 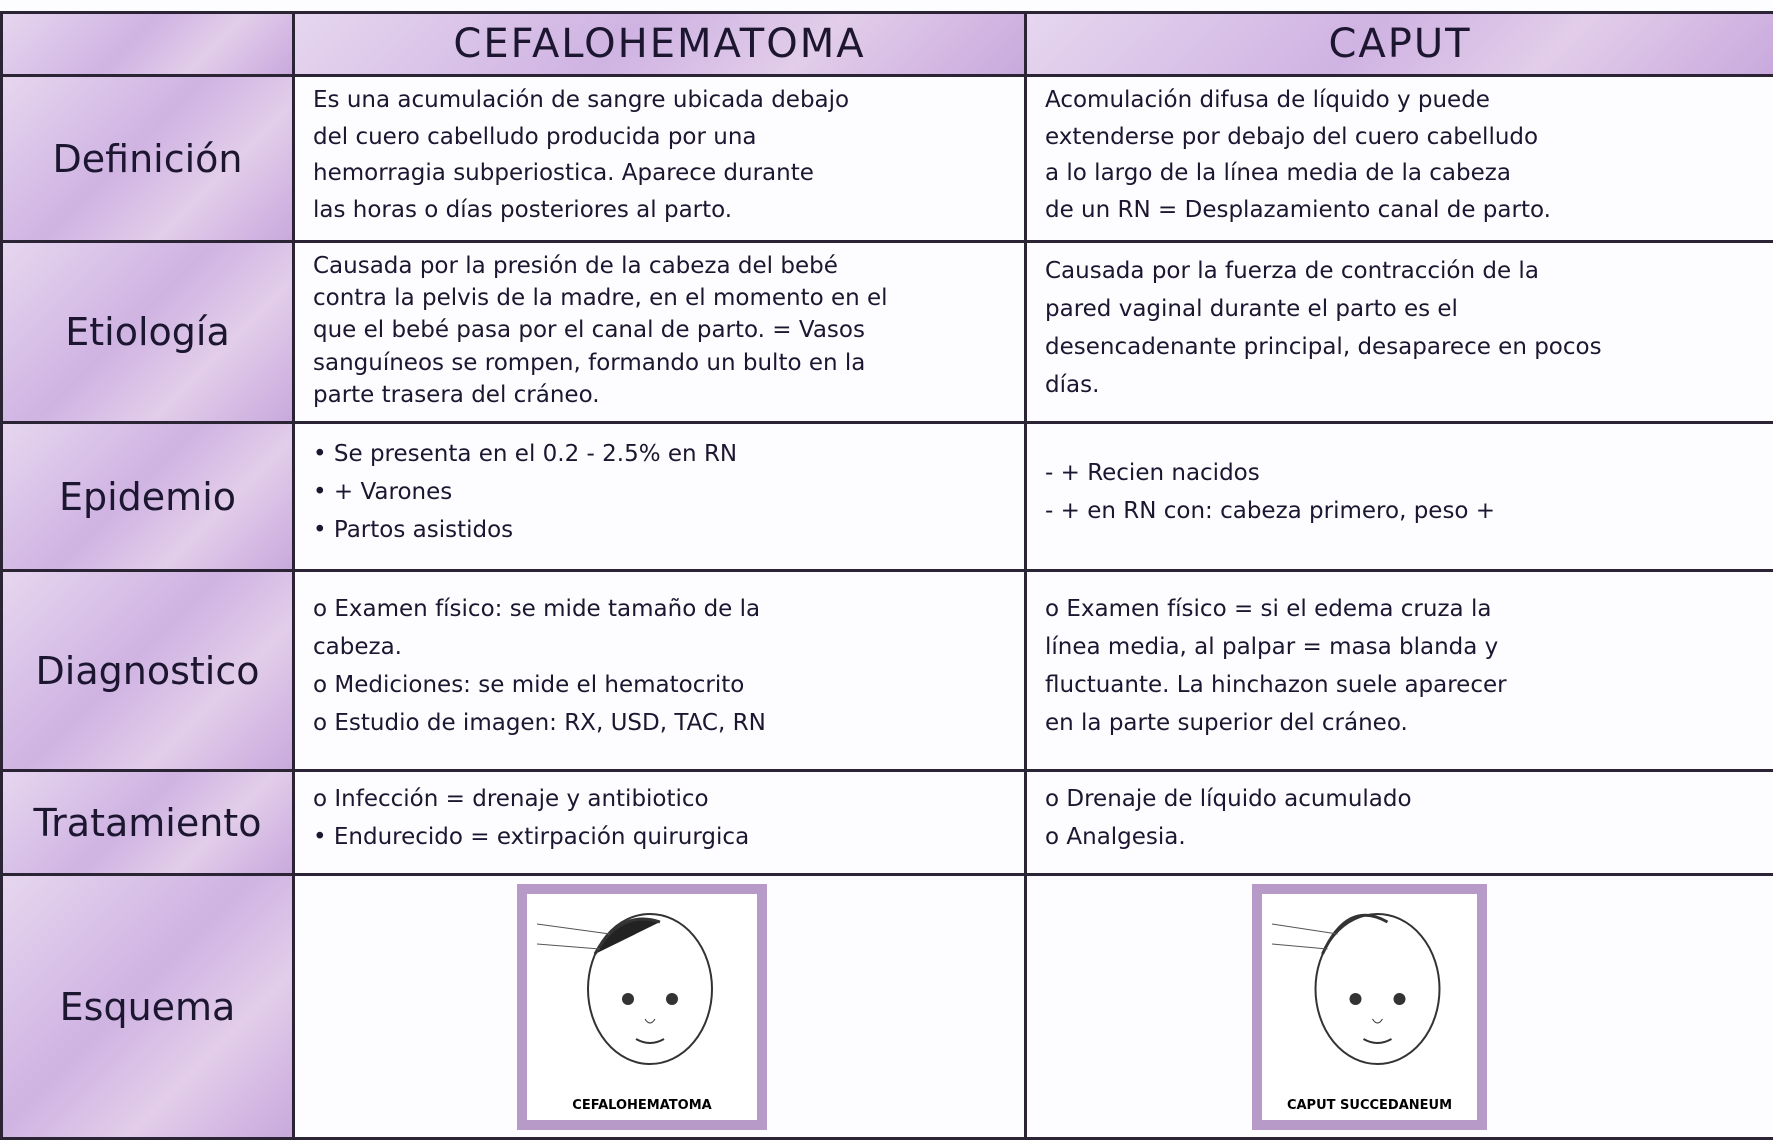 I want to click on row-label: Definición, so click(x=147, y=158).